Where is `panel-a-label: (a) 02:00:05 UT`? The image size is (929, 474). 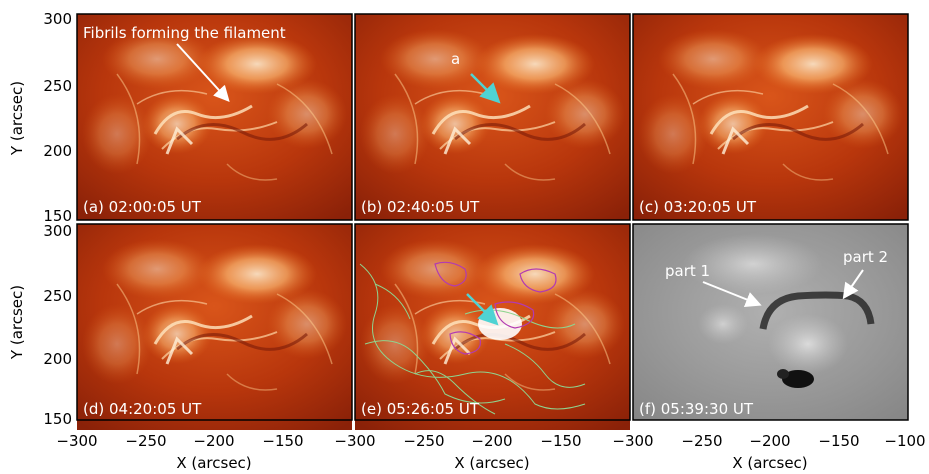
panel-a-label: (a) 02:00:05 UT is located at coordinates (142, 207).